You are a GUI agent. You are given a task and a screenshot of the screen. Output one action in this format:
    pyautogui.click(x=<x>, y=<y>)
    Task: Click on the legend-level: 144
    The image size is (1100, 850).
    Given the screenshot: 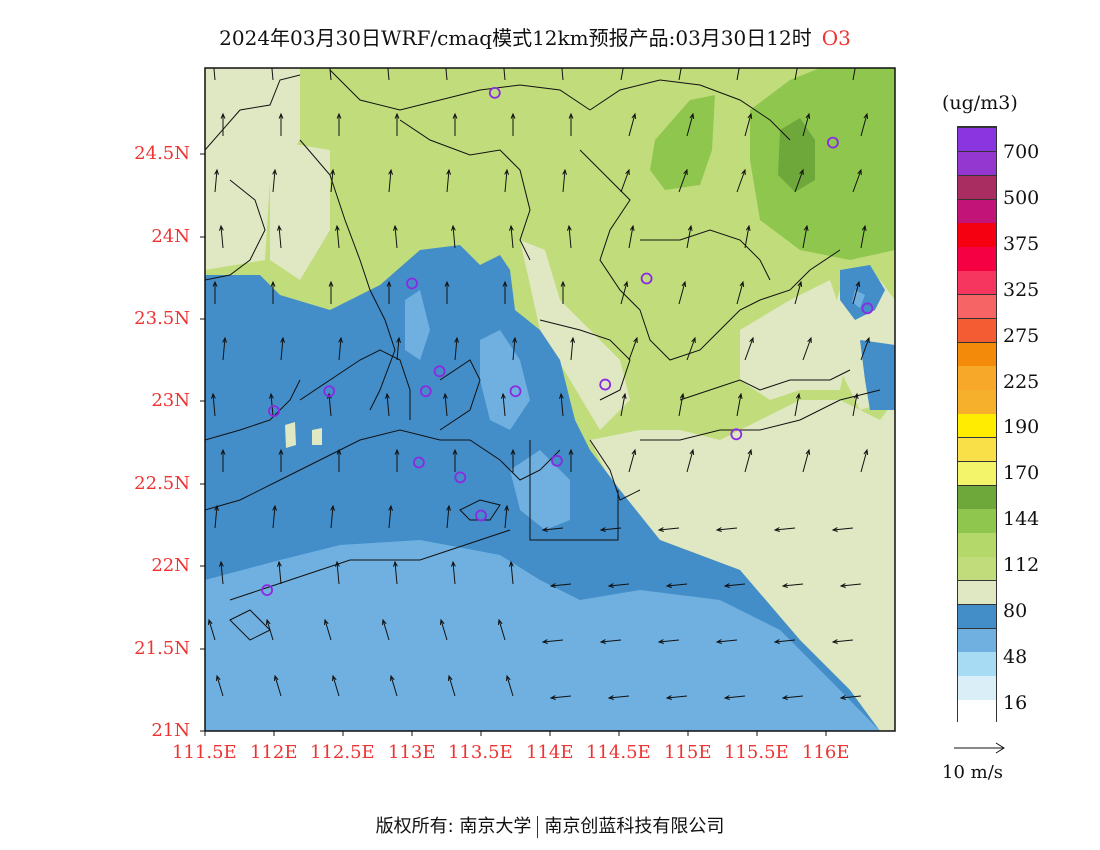 What is the action you would take?
    pyautogui.click(x=1021, y=519)
    